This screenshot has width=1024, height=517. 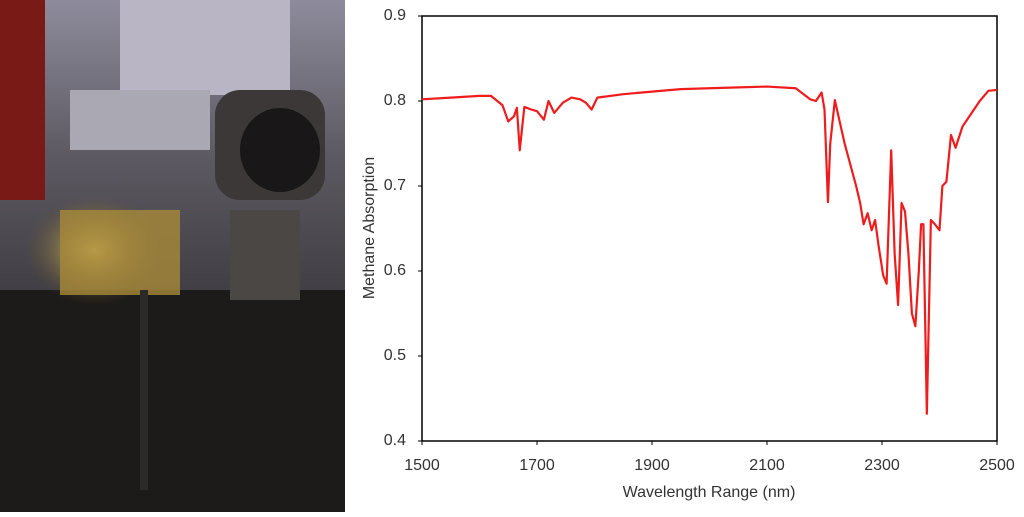 What do you see at coordinates (395, 185) in the screenshot?
I see `y-tick-label: 0.7` at bounding box center [395, 185].